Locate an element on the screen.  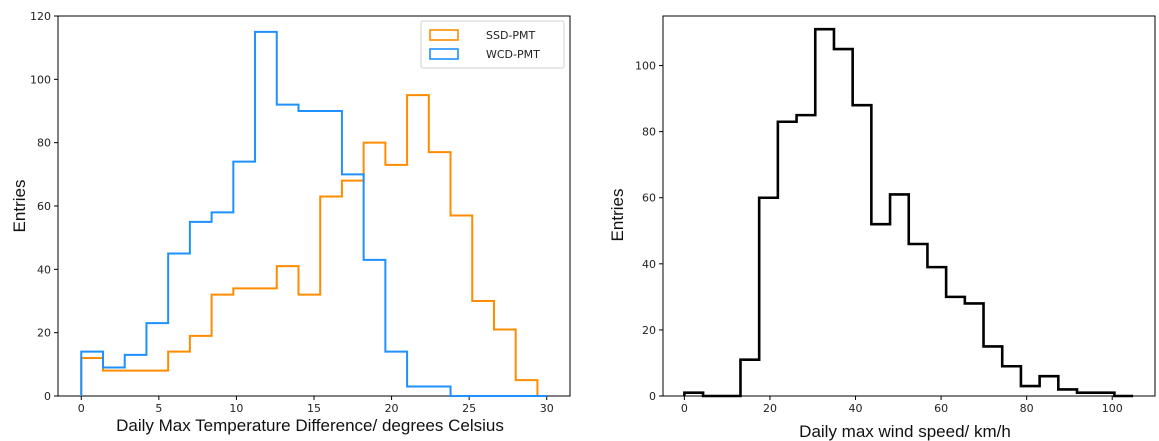
x-axis: 0 5 10 15 20 25 30 is located at coordinates (316, 405).